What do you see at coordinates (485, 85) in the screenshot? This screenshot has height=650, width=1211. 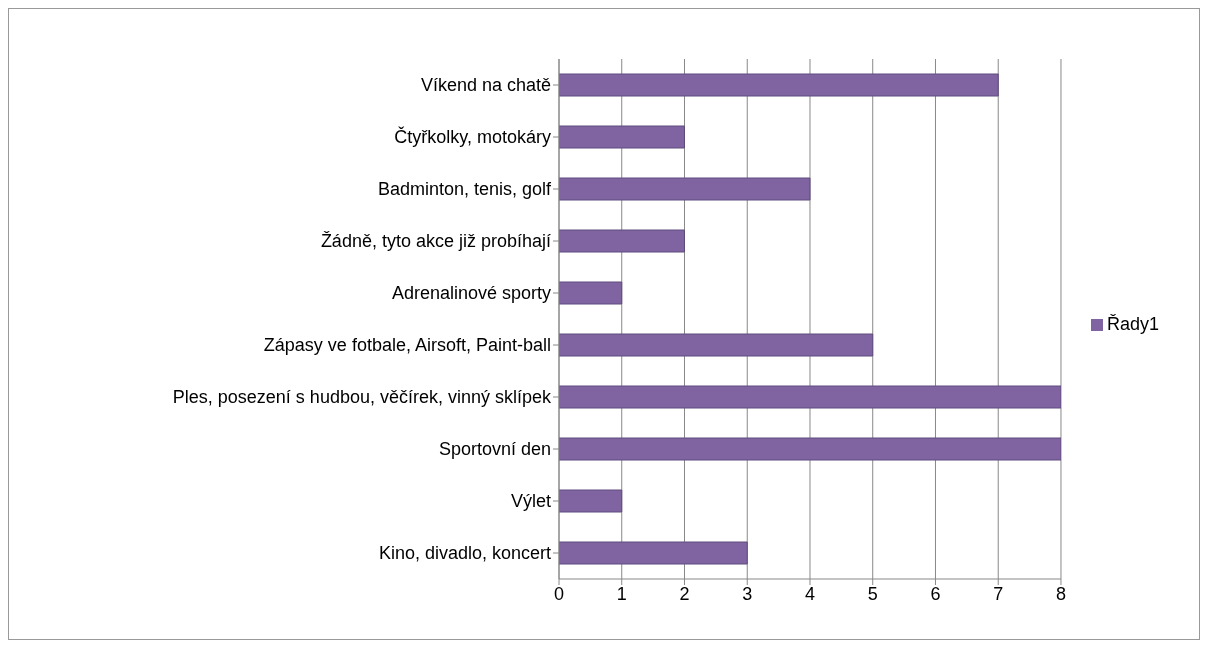 I see `y-tick-label: Víkend na chatě` at bounding box center [485, 85].